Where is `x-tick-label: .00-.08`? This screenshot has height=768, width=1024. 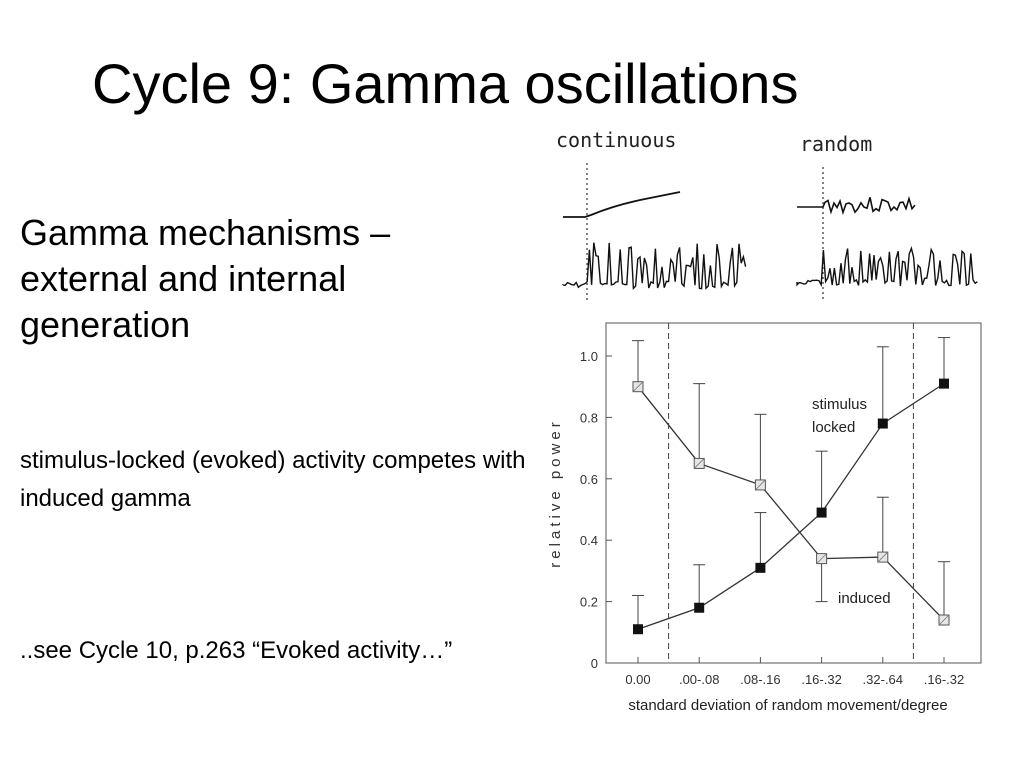 x-tick-label: .00-.08 is located at coordinates (699, 679).